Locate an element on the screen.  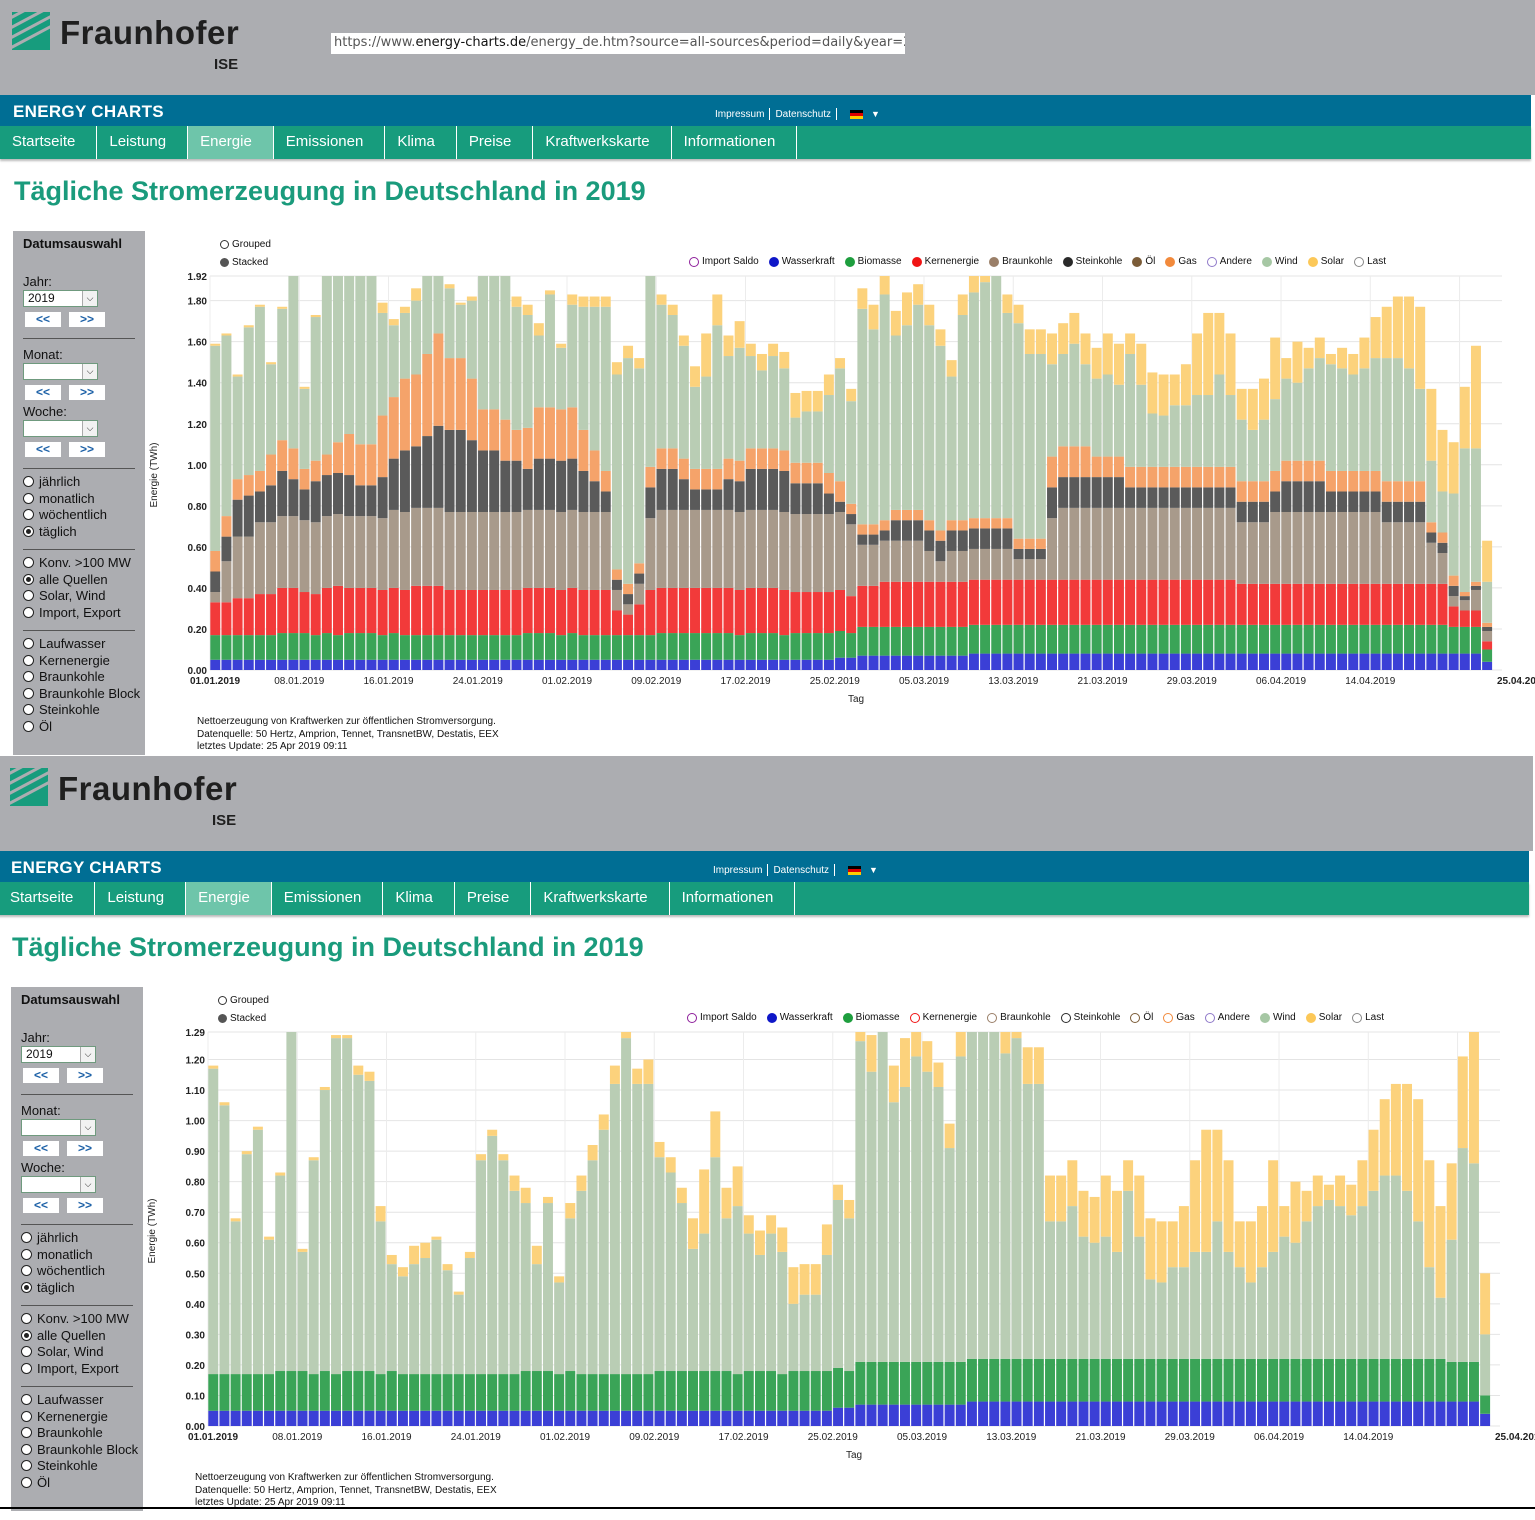
stacked-radio: Stacked is located at coordinates (242, 1018).